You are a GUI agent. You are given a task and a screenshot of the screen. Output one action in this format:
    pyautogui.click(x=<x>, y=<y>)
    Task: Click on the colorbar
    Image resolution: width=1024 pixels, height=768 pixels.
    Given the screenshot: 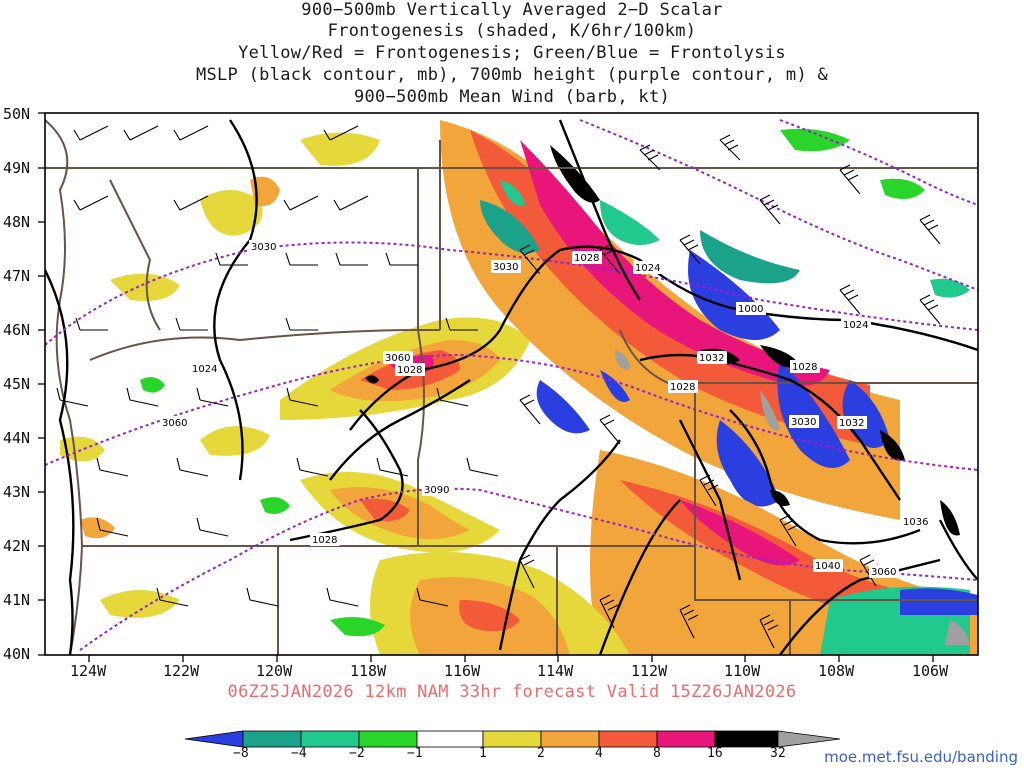 What is the action you would take?
    pyautogui.click(x=512, y=739)
    